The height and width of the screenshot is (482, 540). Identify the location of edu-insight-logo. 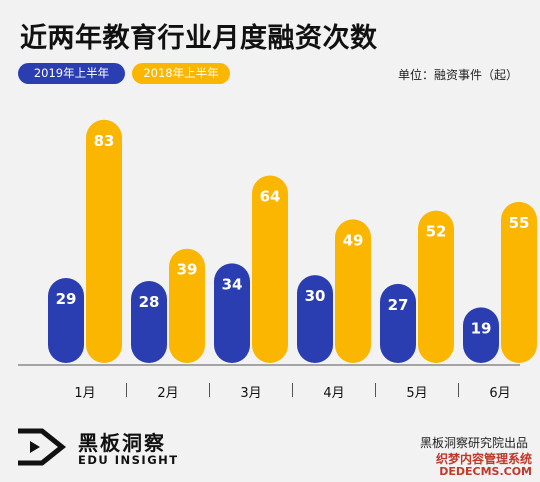
(42, 447).